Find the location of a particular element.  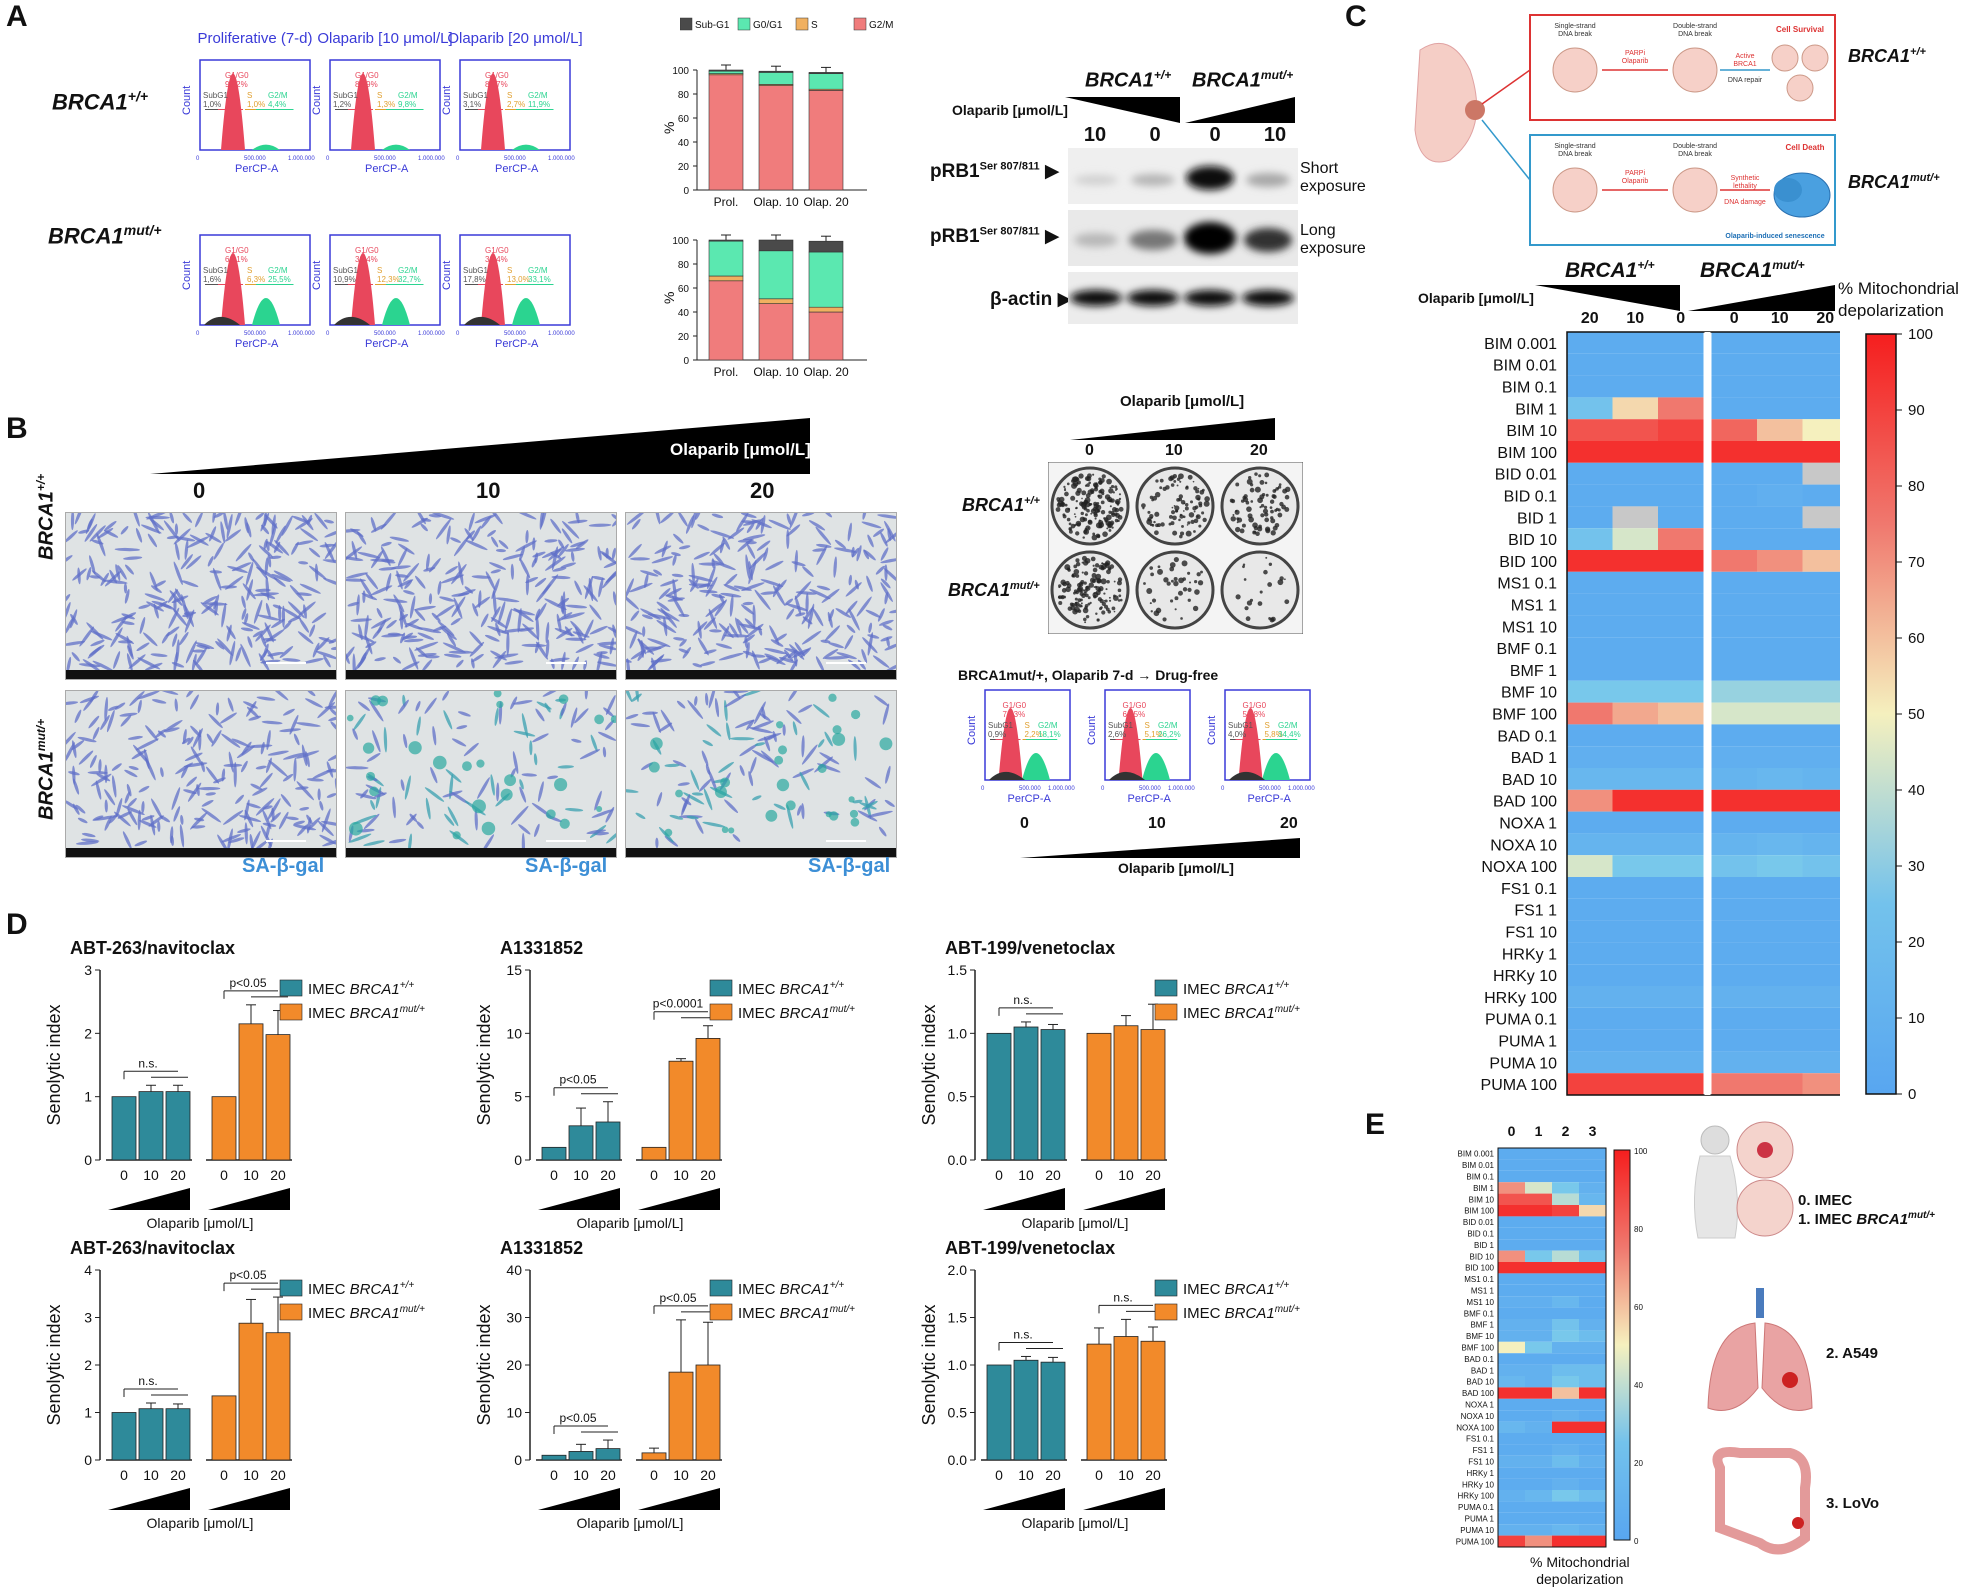

heatmap-row-label: PUMA 1 is located at coordinates (1527, 1042).